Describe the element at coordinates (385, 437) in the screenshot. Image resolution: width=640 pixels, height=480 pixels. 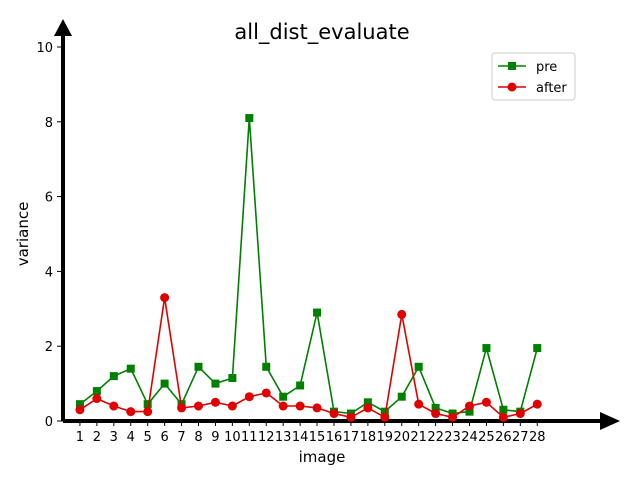
I see `x-tick-label: 19` at that location.